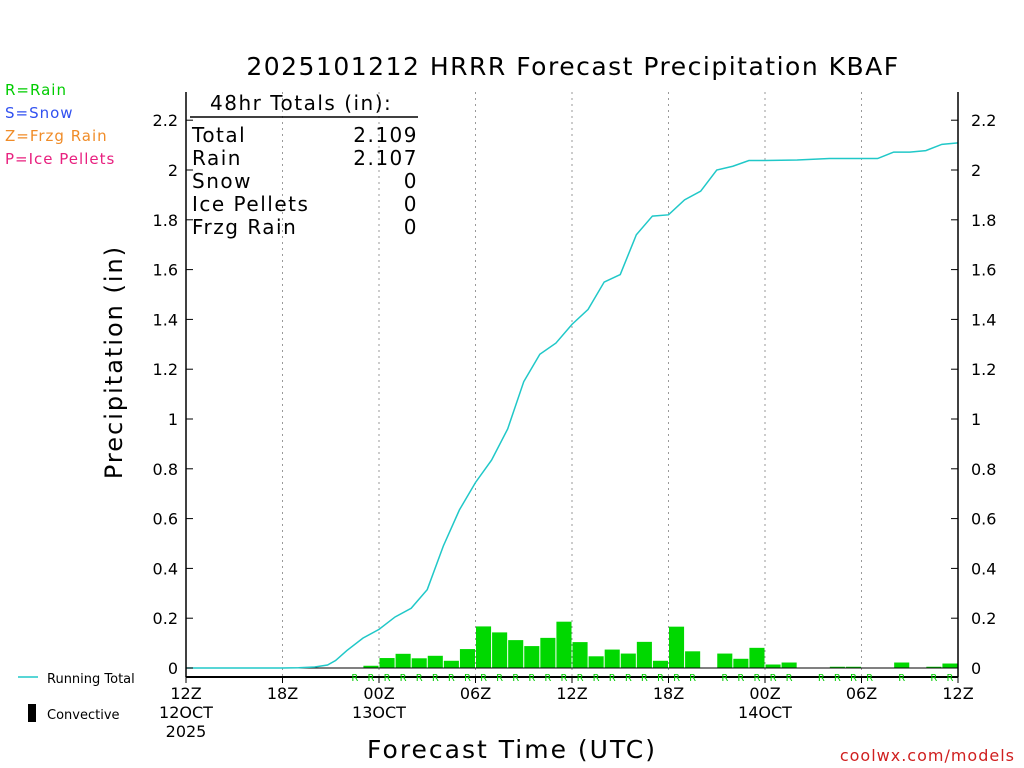 Image resolution: width=1024 pixels, height=768 pixels. Describe the element at coordinates (218, 135) in the screenshot. I see `totals-label-total: Total` at that location.